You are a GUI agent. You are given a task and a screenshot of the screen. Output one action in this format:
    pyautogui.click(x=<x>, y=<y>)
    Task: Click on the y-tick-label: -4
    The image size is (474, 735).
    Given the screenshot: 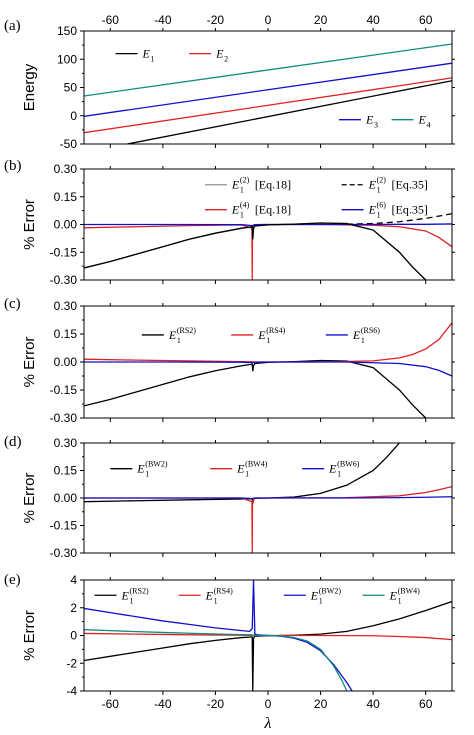 What is the action you would take?
    pyautogui.click(x=71, y=691)
    